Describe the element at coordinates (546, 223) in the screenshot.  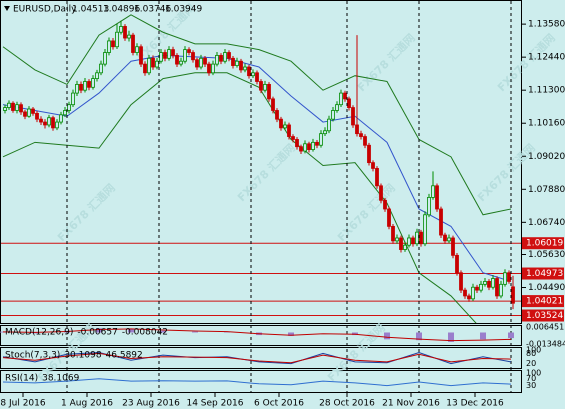
I see `y-tick-label: 1.06740` at that location.